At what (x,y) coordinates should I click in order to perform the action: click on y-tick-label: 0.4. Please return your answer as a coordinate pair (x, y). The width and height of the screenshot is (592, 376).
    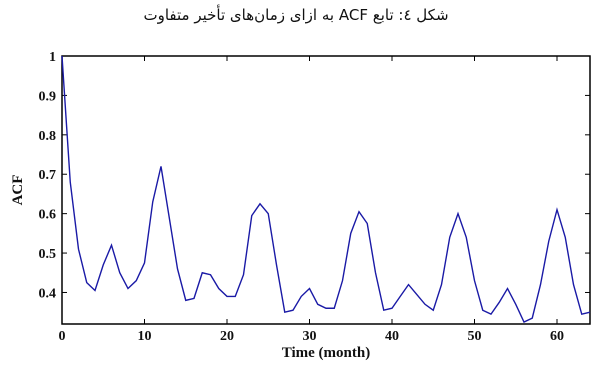
    Looking at the image, I should click on (48, 293).